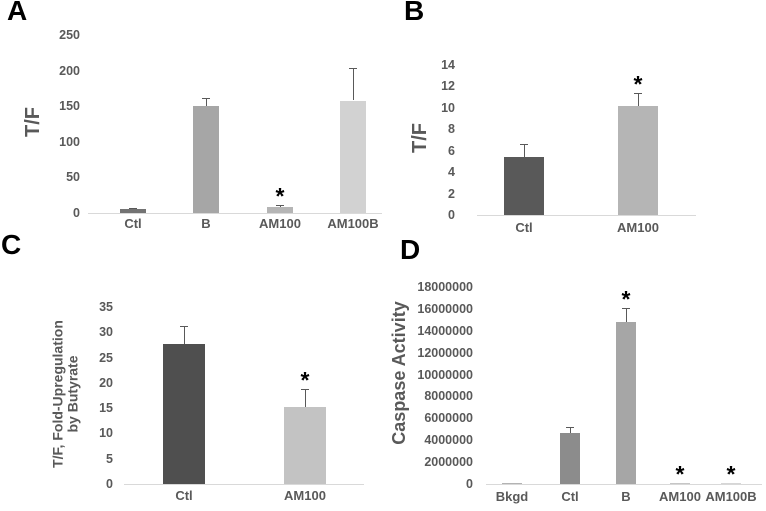  I want to click on y-axis-label-line: Caspase Activity, so click(399, 373).